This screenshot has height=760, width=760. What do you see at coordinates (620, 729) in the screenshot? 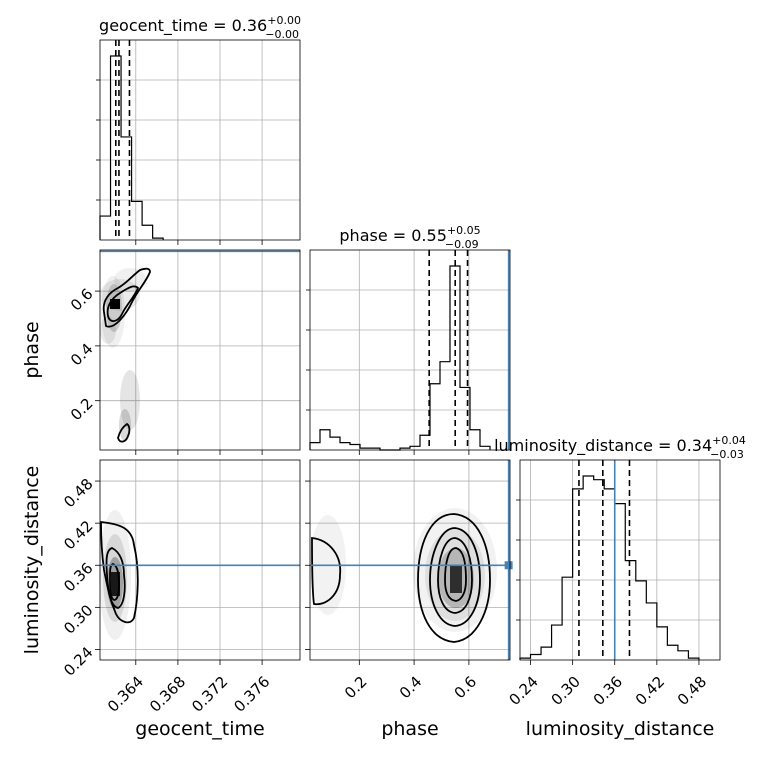
I see `x-axis-label: luminosity_distance` at bounding box center [620, 729].